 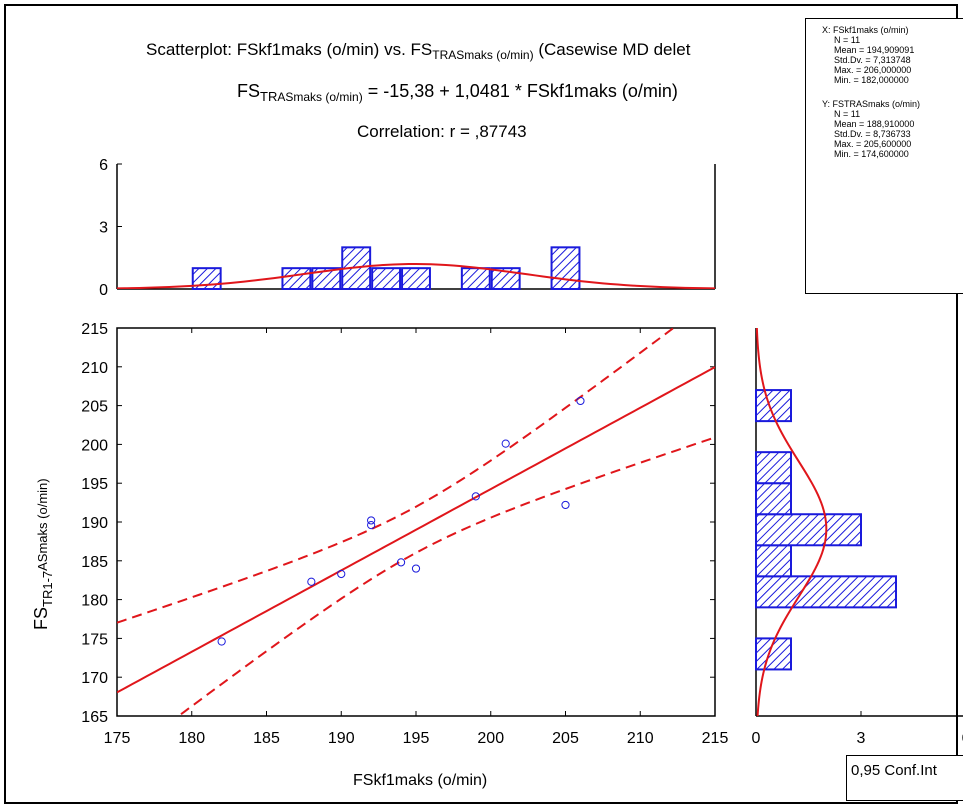 What do you see at coordinates (871, 80) in the screenshot?
I see `x-stats-min: Min. = 182,000000` at bounding box center [871, 80].